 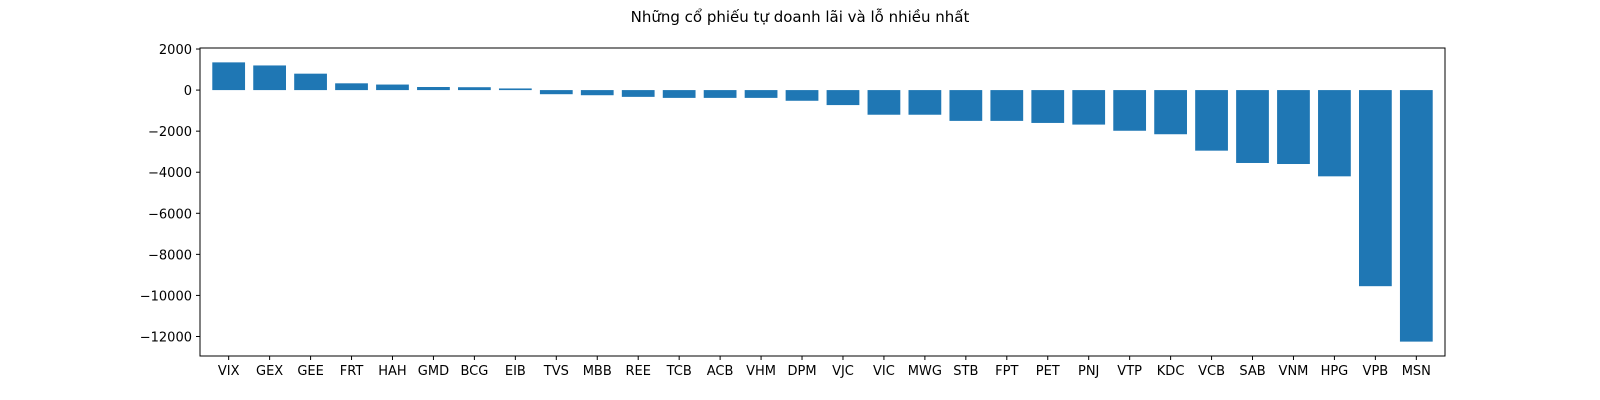 What do you see at coordinates (1129, 371) in the screenshot?
I see `x-tick-label: VTP` at bounding box center [1129, 371].